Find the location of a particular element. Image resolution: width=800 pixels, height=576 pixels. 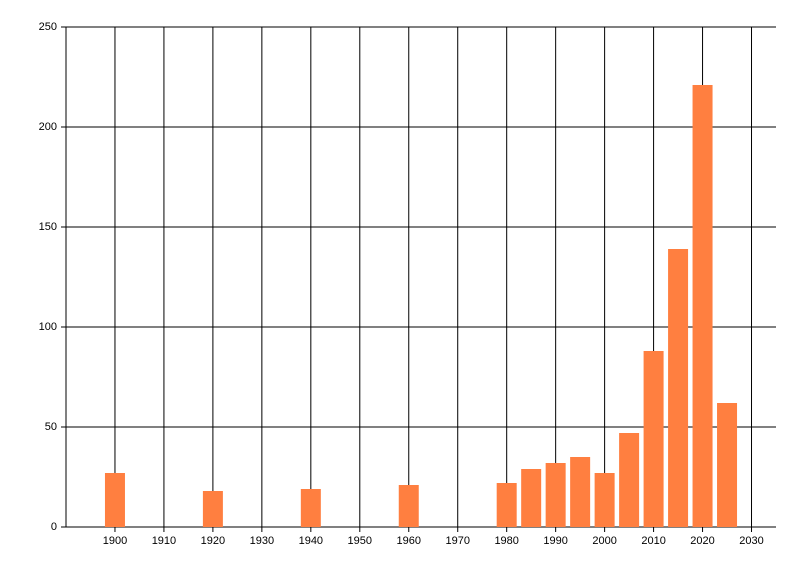

x-tick-label: 1940 is located at coordinates (311, 541).